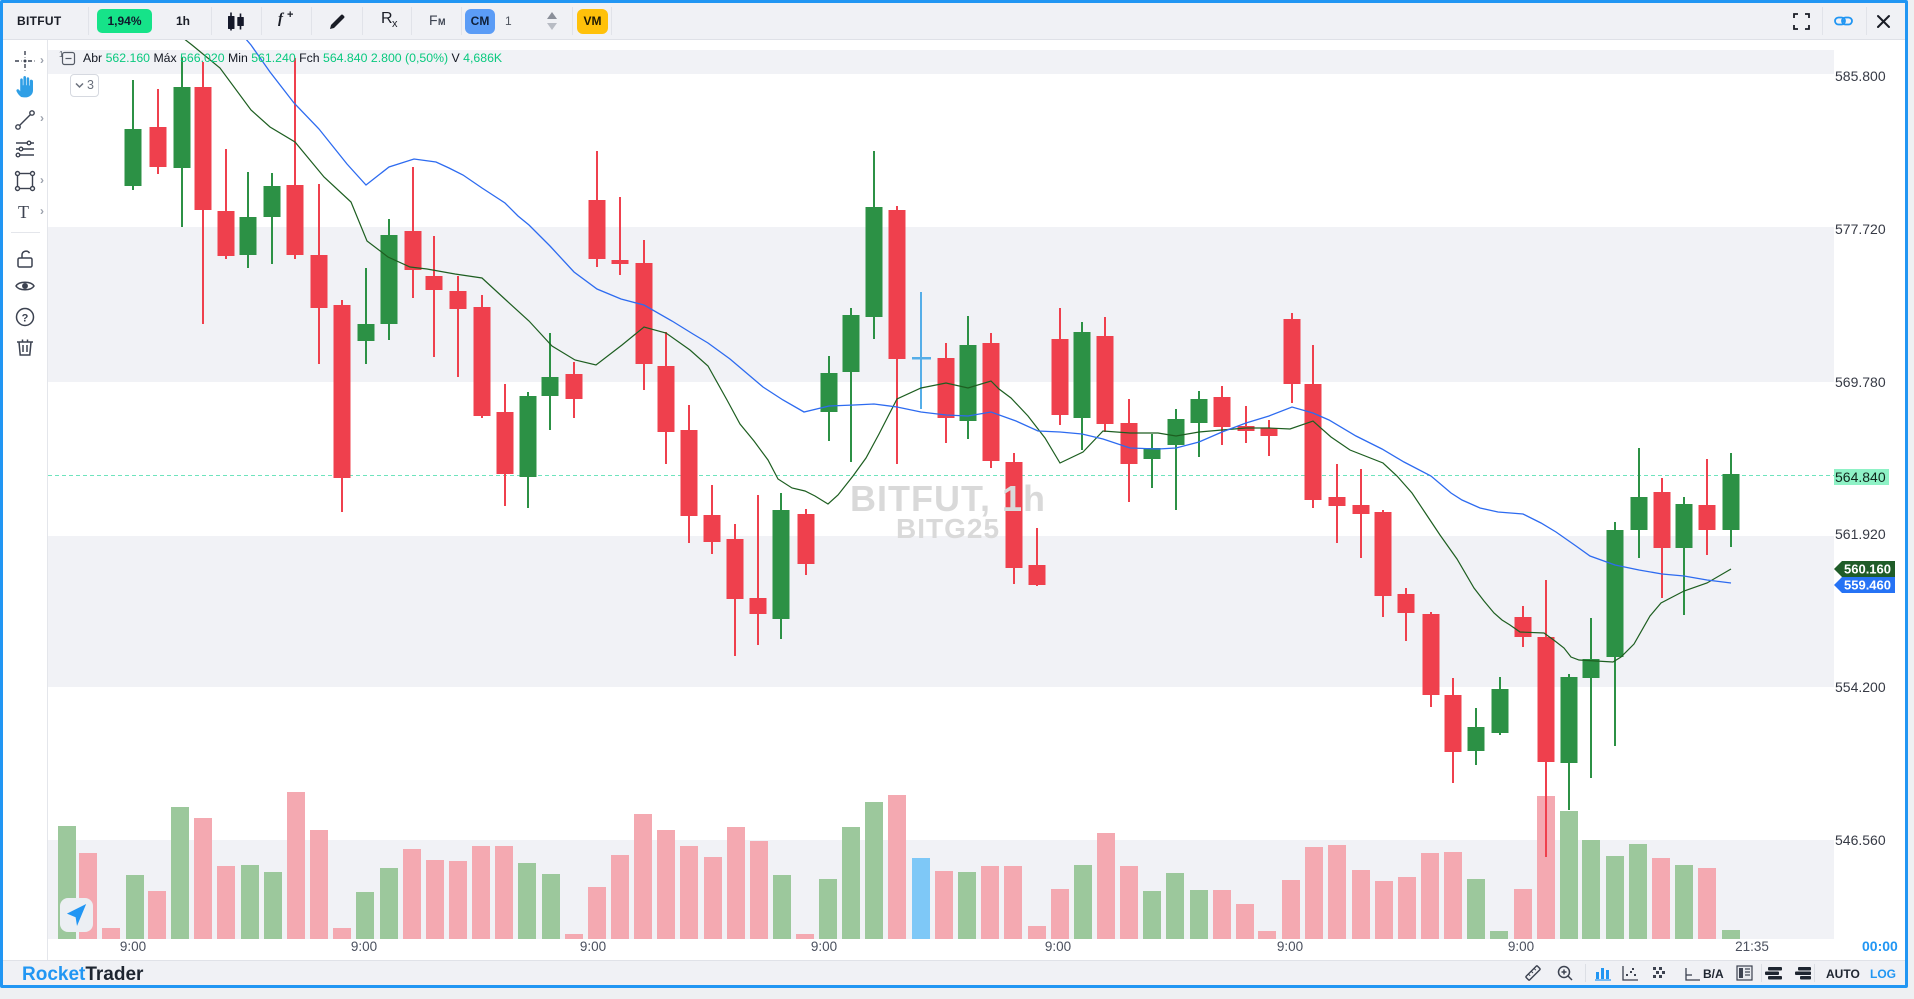 This screenshot has height=999, width=1914. What do you see at coordinates (1867, 585) in the screenshot?
I see `svg-text: 559.460` at bounding box center [1867, 585].